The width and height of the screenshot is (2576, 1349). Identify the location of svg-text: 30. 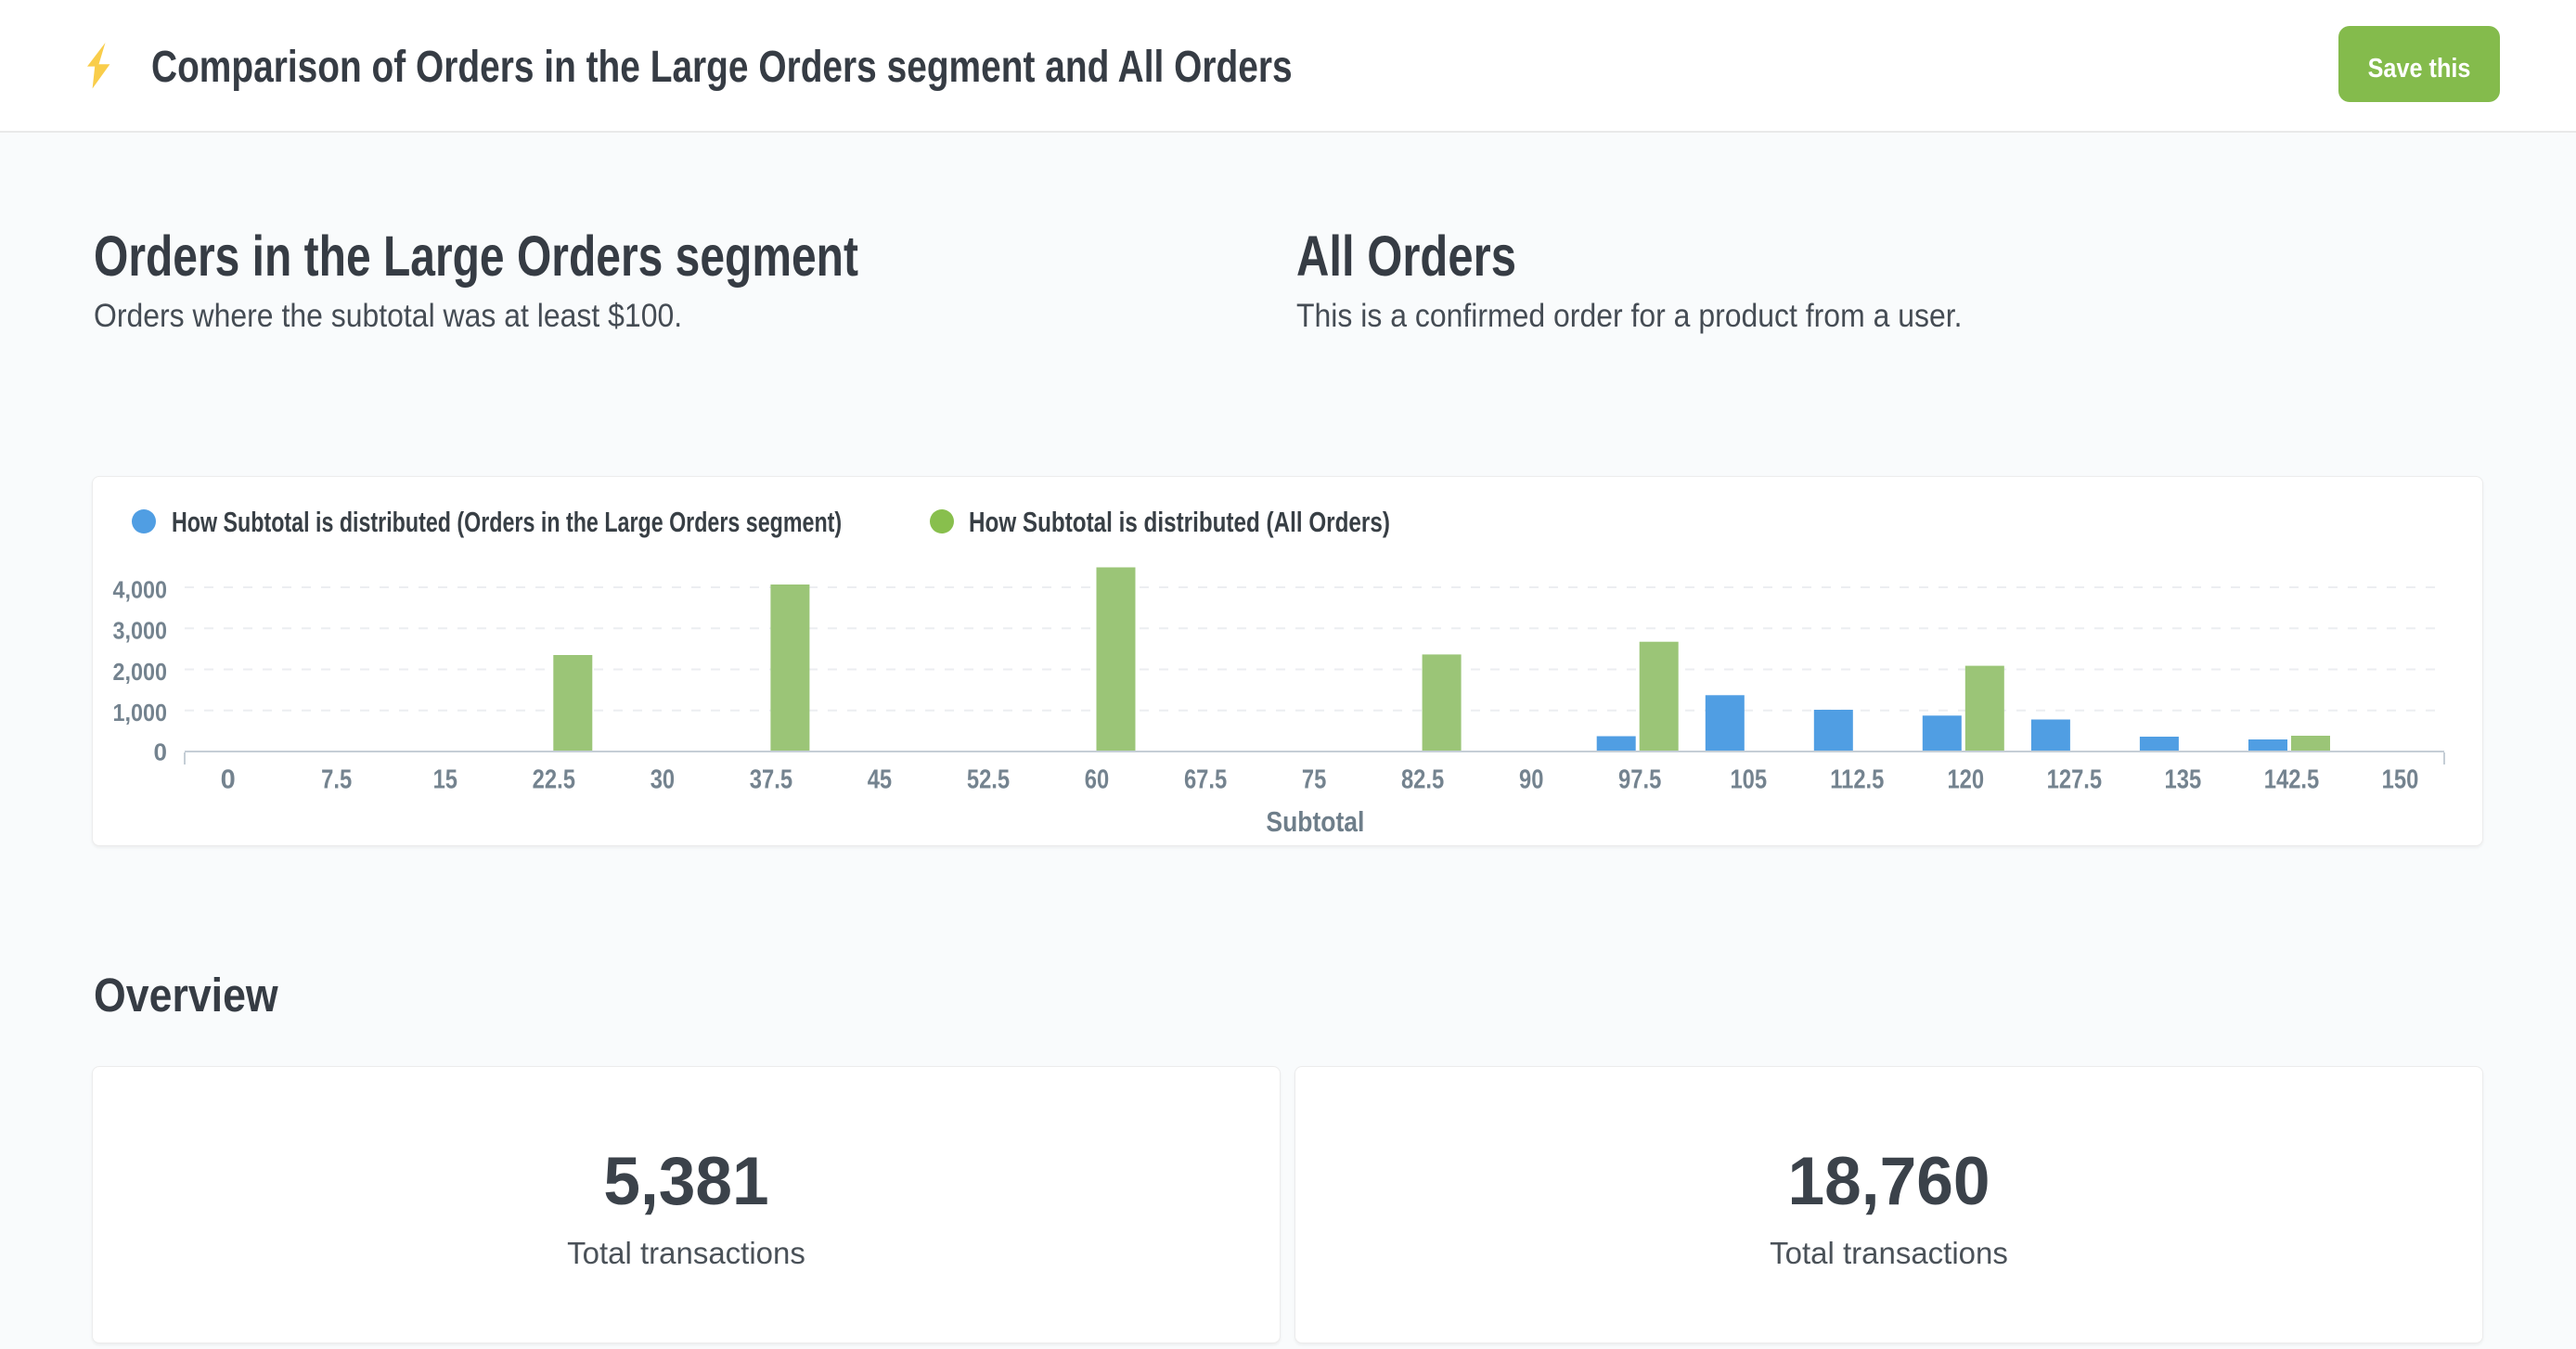
(662, 780).